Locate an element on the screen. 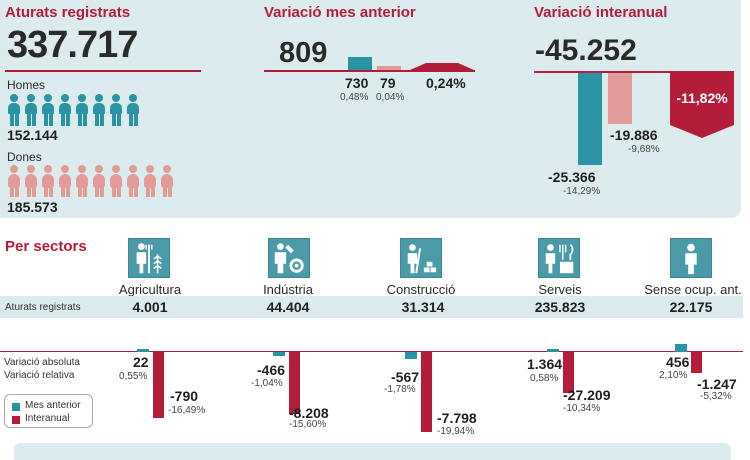  women-yearly-bar is located at coordinates (620, 98).